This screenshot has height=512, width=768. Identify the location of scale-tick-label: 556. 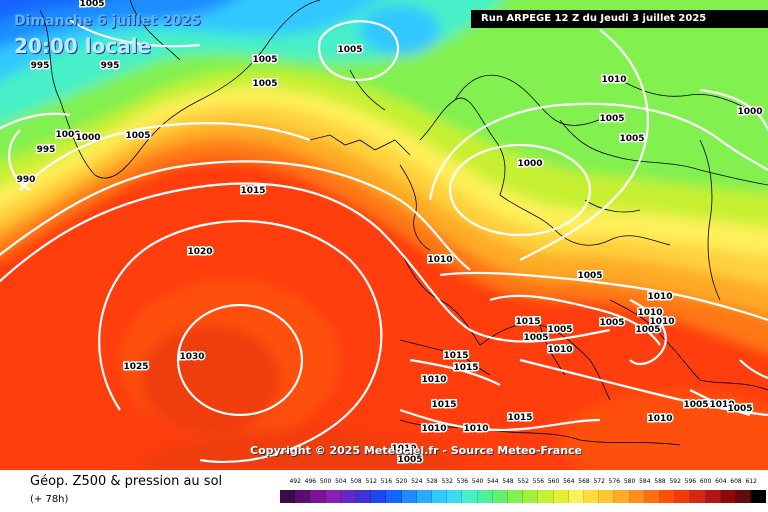
(538, 481).